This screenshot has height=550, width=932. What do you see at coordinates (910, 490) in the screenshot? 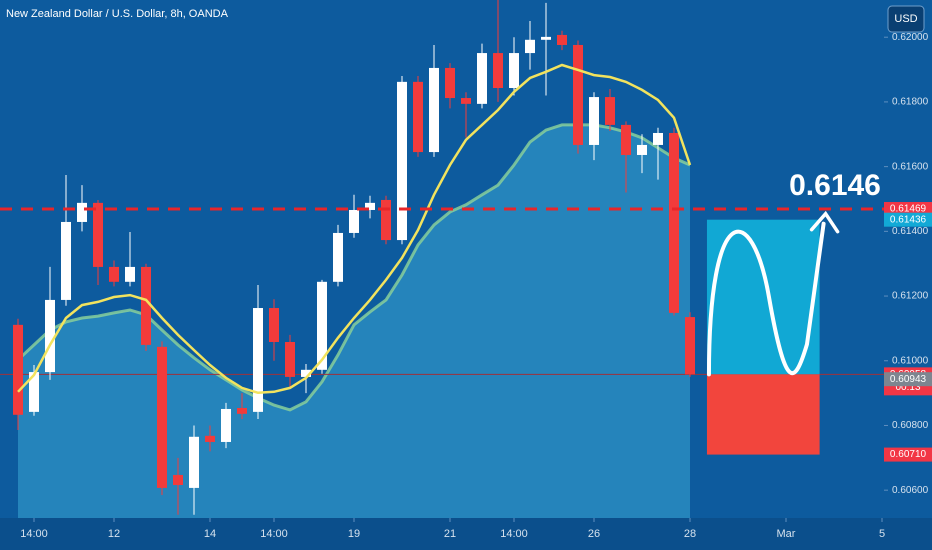
I see `y-tick-label: 0.60600` at bounding box center [910, 490].